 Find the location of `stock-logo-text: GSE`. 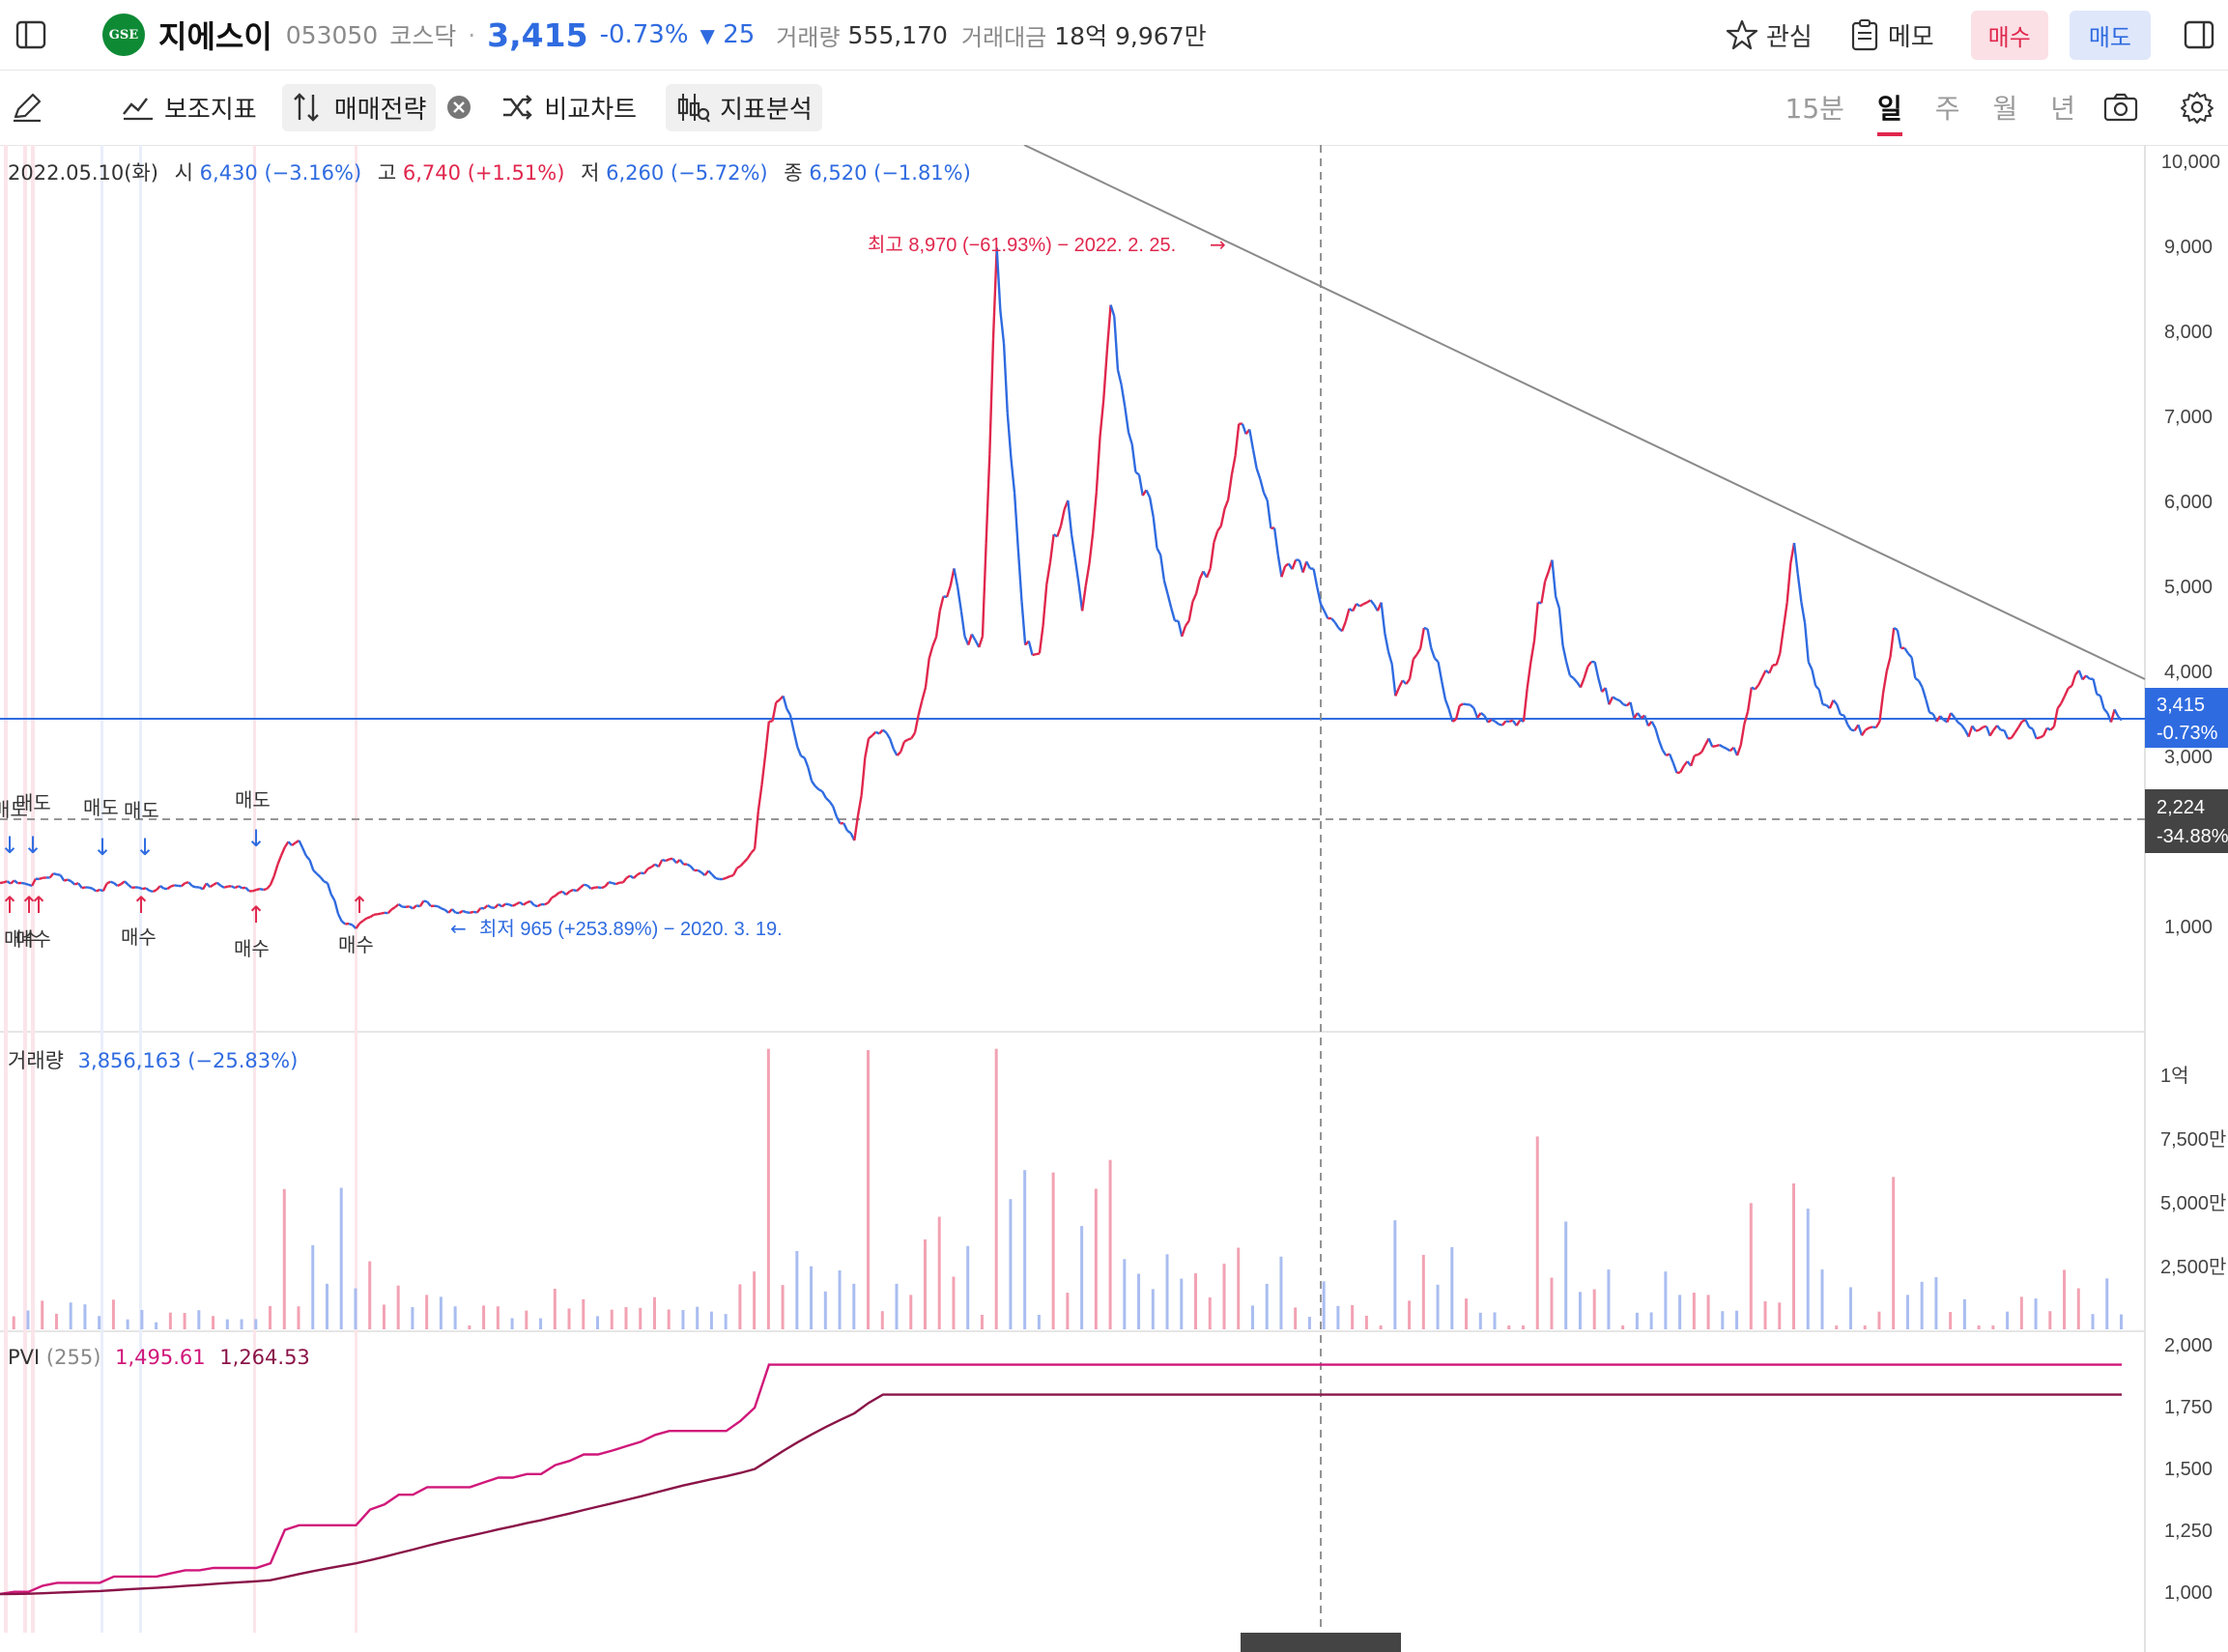

stock-logo-text: GSE is located at coordinates (123, 35).